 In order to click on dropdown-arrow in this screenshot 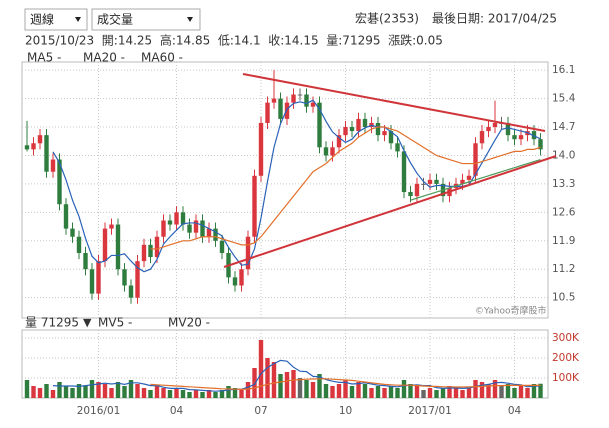, I will do `click(78, 19)`.